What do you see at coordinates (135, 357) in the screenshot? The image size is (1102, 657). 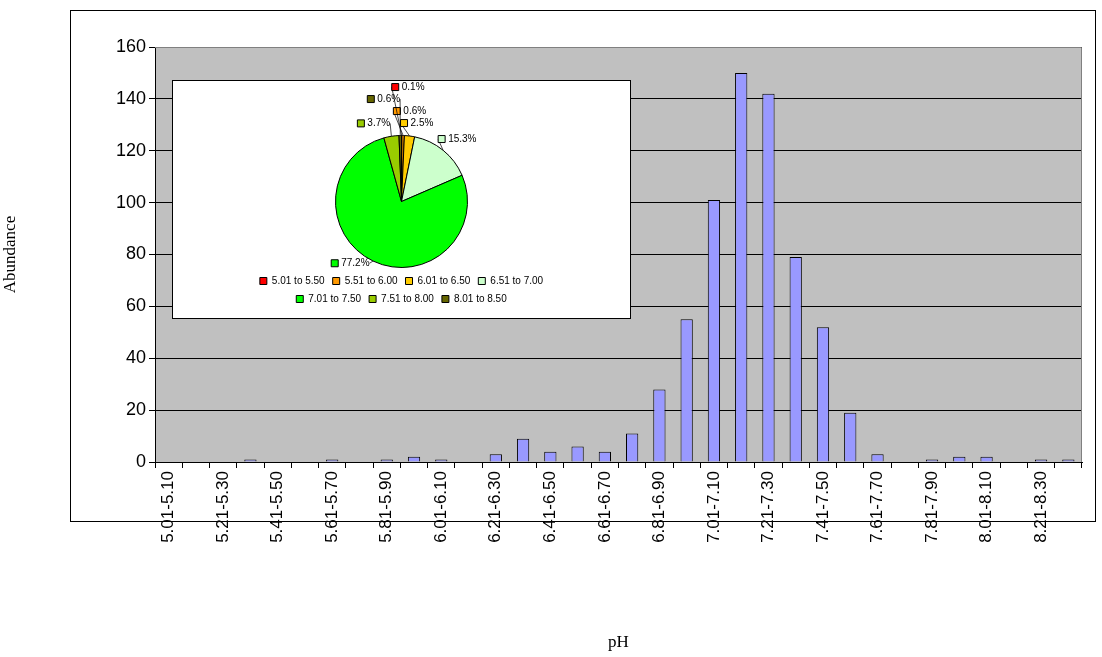 I see `y-tick-label: 40` at bounding box center [135, 357].